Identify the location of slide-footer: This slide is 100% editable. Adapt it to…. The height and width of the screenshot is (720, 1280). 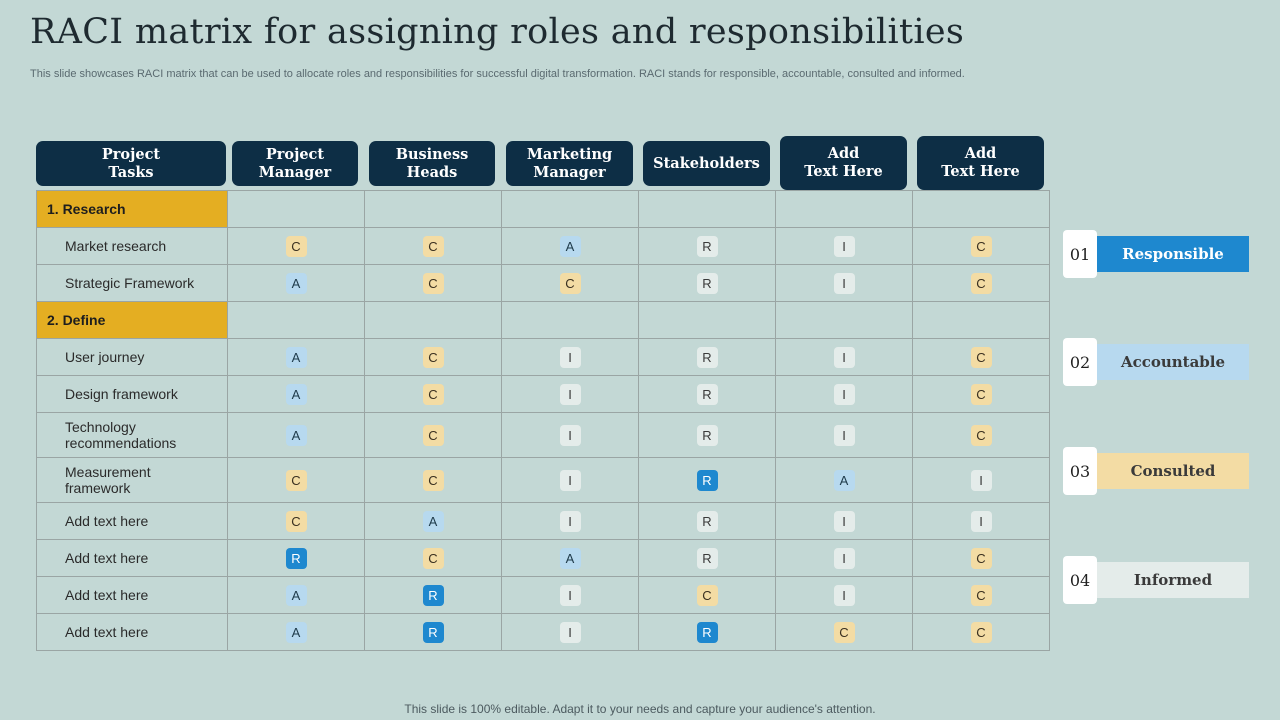
(640, 709).